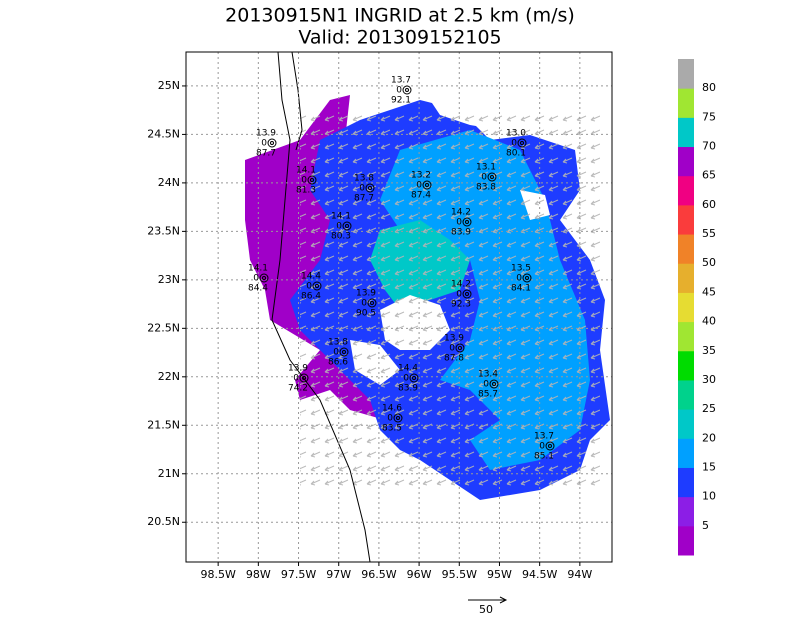 Image resolution: width=800 pixels, height=618 pixels. I want to click on sonde-pressure: 81.3, so click(306, 191).